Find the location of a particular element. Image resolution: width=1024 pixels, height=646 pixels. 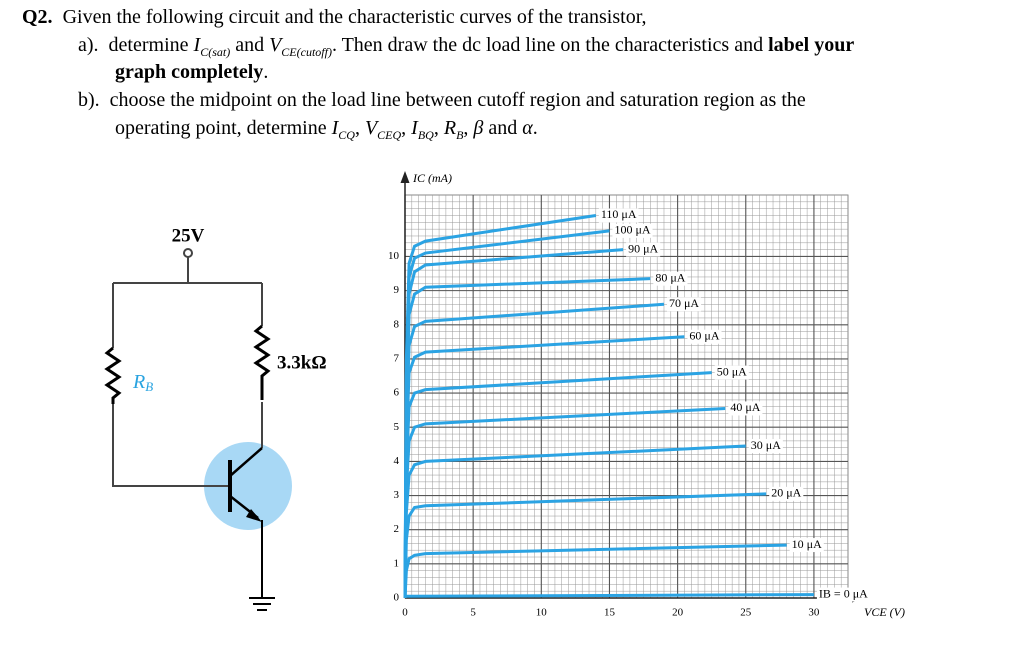

x-tick-label: 5 is located at coordinates (473, 613).